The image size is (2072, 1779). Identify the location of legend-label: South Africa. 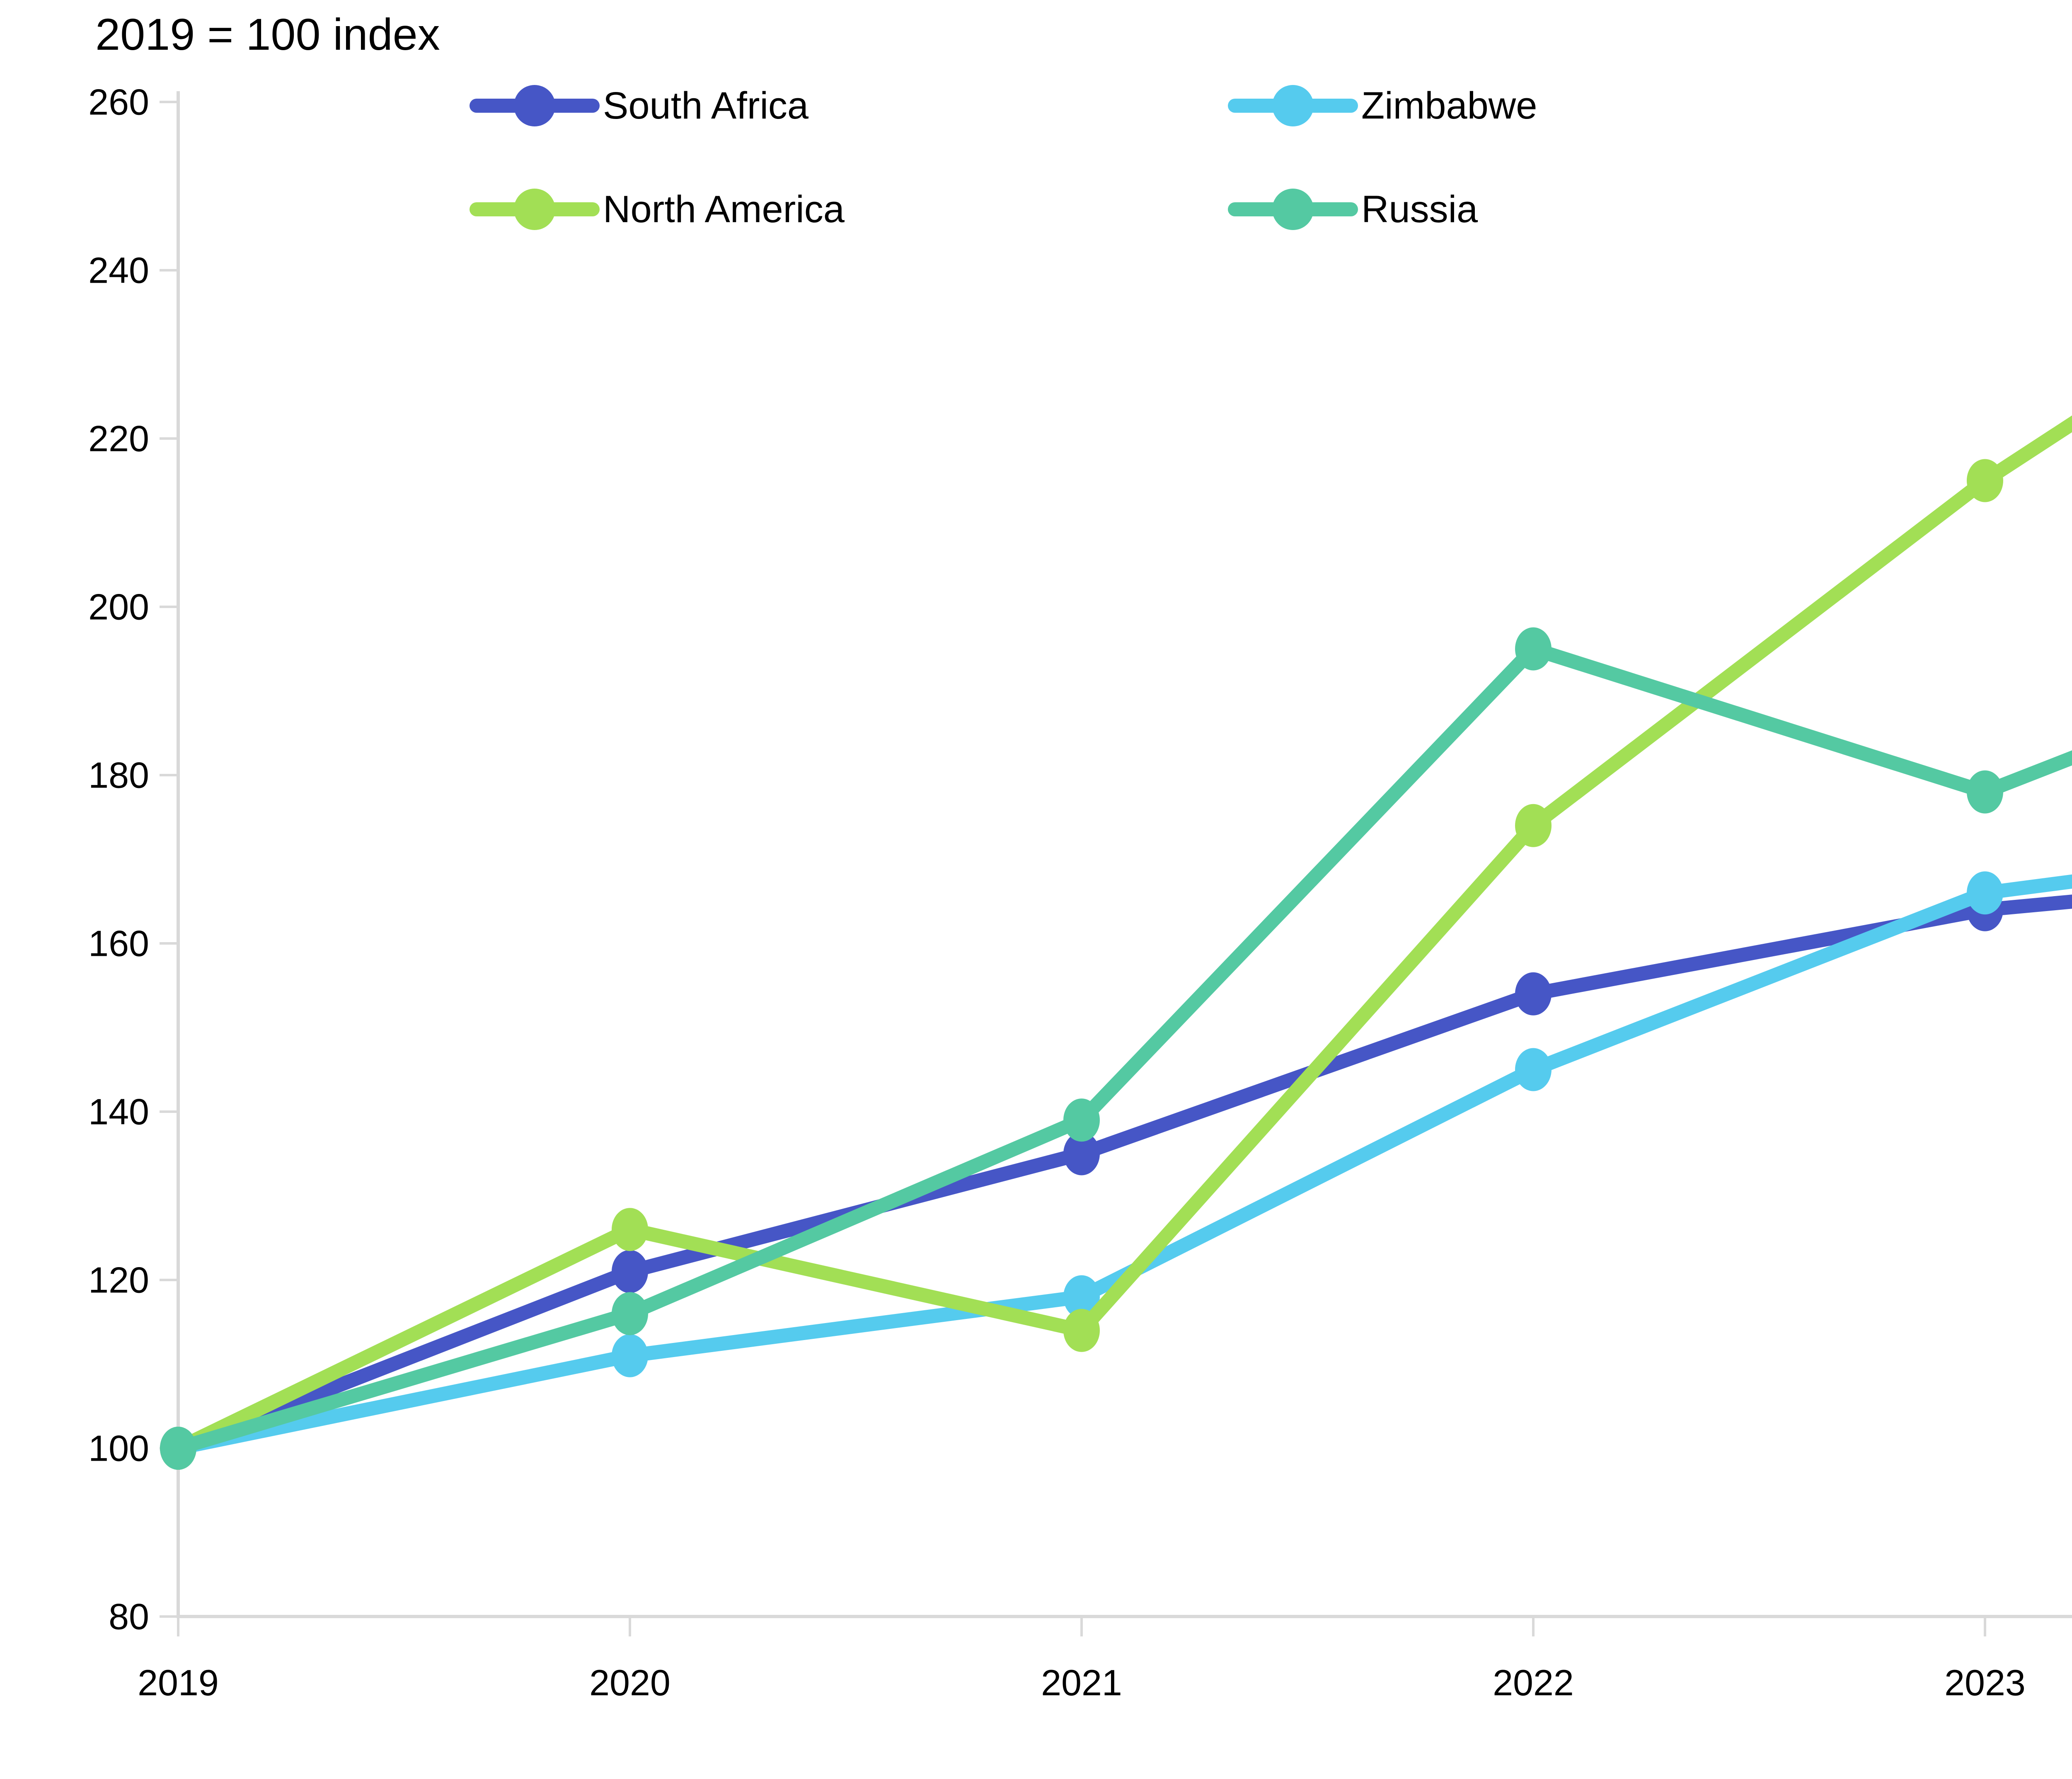
(706, 106).